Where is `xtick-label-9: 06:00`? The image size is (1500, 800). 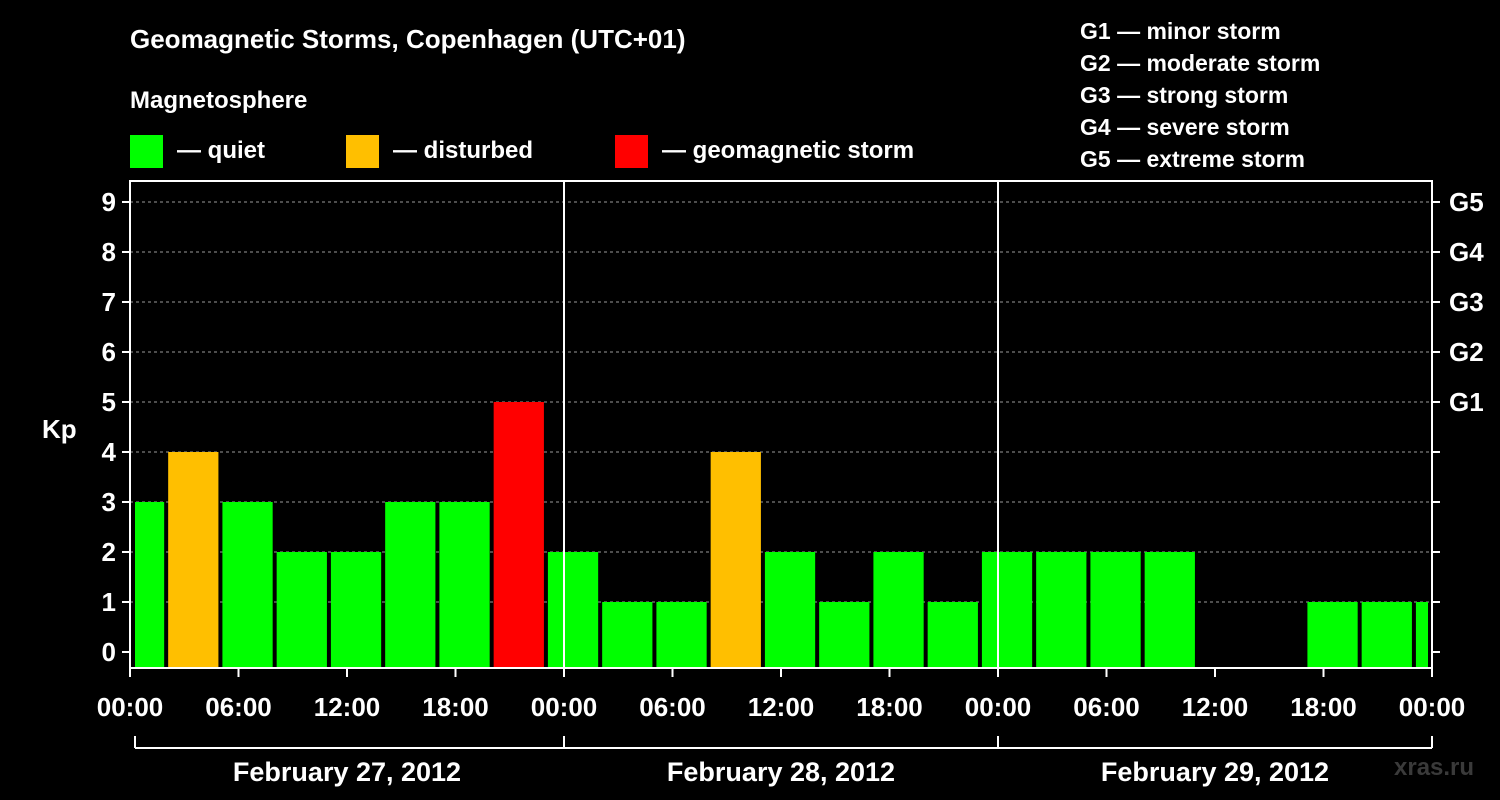
xtick-label-9: 06:00 is located at coordinates (1106, 707).